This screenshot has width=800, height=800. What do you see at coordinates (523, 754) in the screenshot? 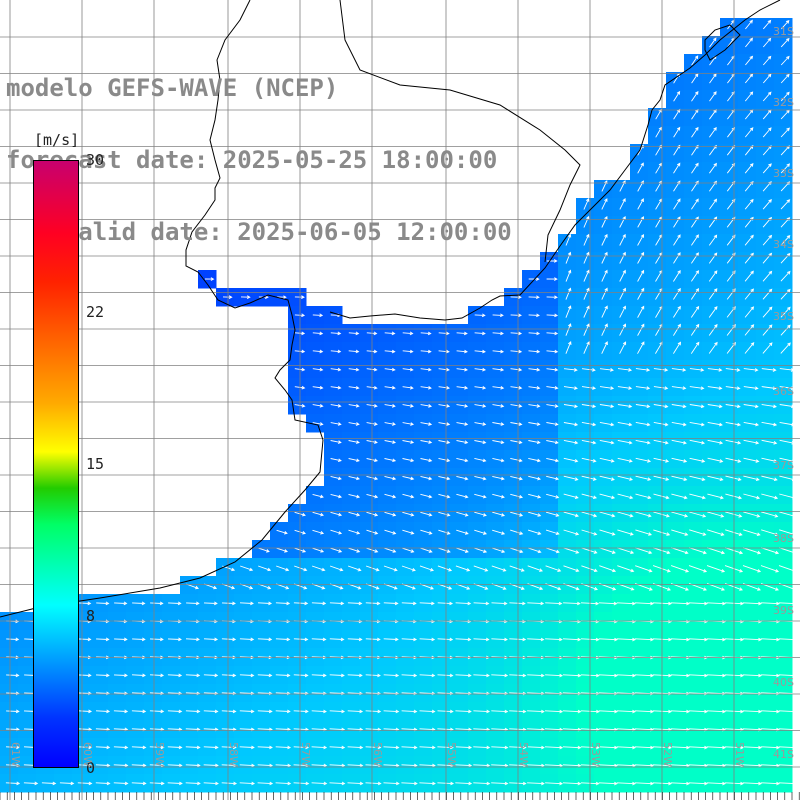
I see `lon-label-54w: 54W` at bounding box center [523, 754].